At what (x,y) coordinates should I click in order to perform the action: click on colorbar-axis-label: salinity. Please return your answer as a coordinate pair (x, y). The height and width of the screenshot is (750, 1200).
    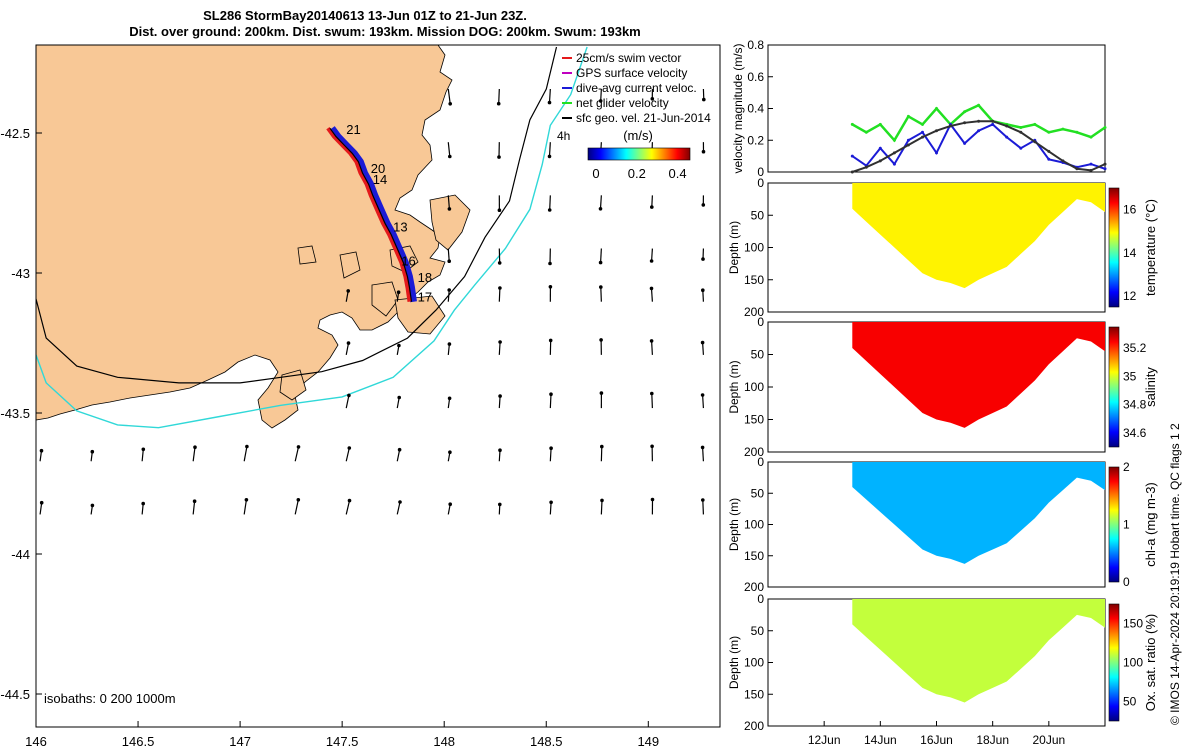
    Looking at the image, I should click on (1150, 387).